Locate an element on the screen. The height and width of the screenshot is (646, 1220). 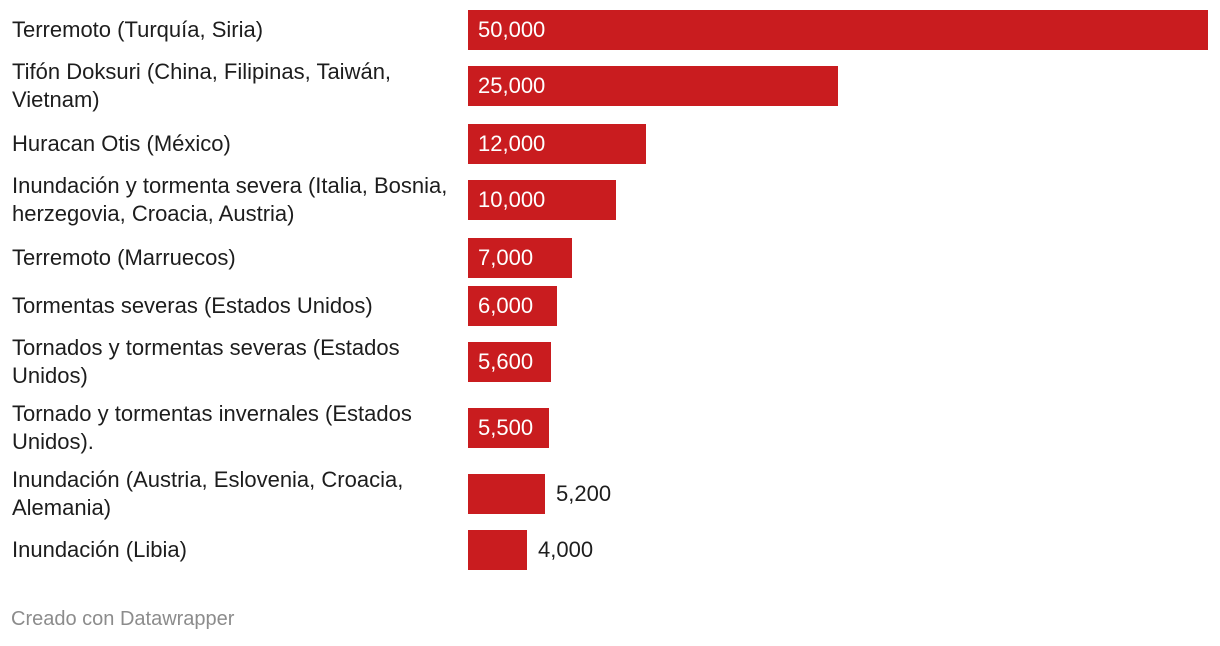
category-label: Tormentas severas (Estados Unidos) is located at coordinates (192, 305).